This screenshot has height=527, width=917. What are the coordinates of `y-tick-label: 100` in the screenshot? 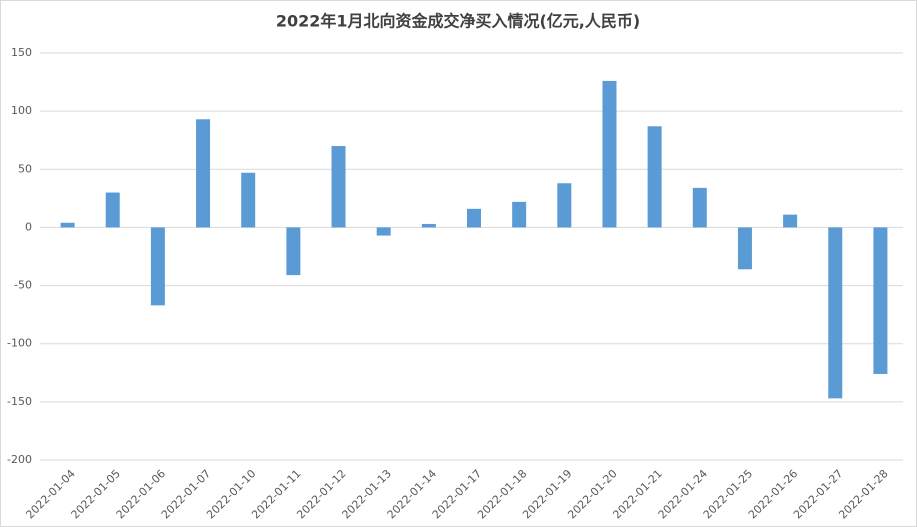 It's located at (21, 110).